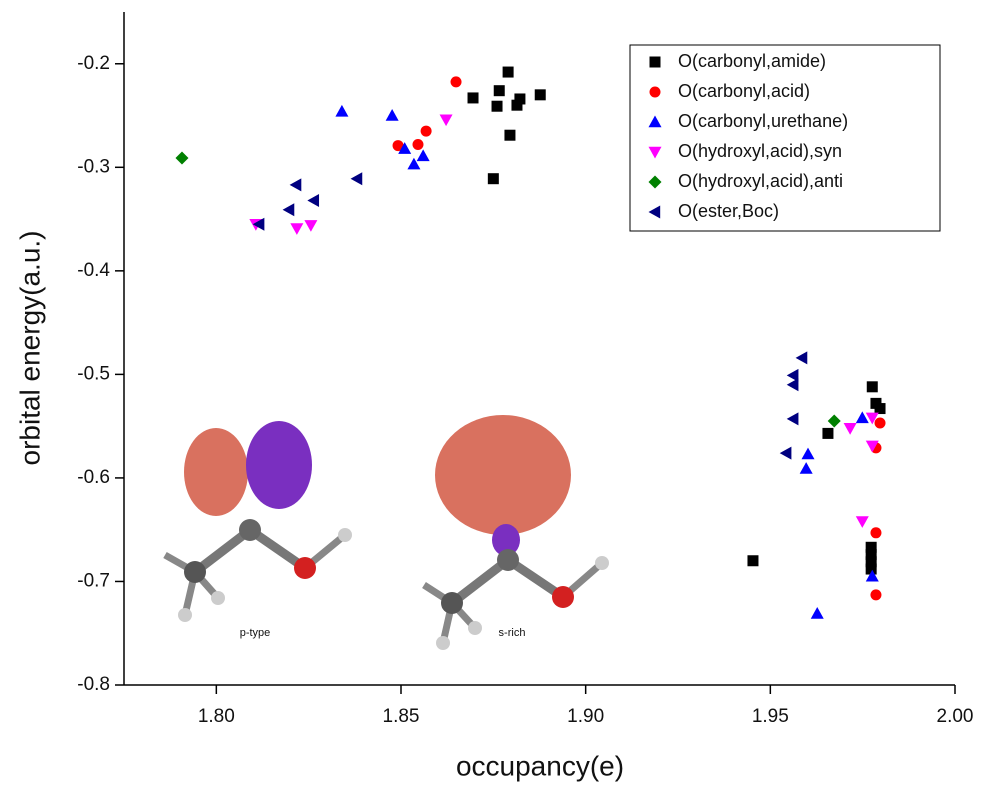 This screenshot has height=790, width=982. I want to click on legend-label: O(carbonyl,acid), so click(744, 91).